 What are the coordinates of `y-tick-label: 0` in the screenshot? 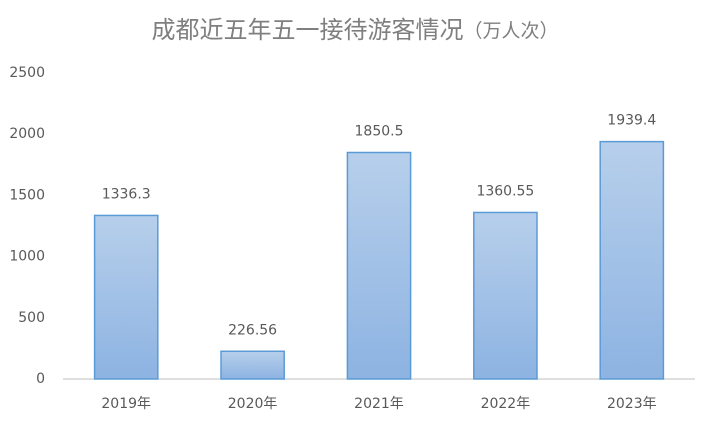 It's located at (40, 379).